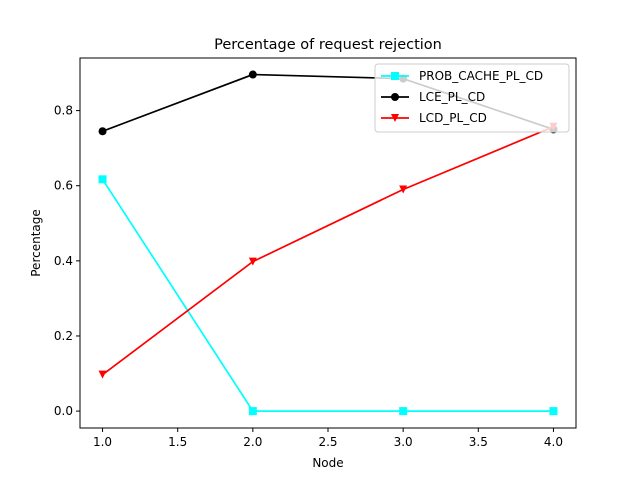 The height and width of the screenshot is (480, 640). I want to click on legend-entry: LCD_PL_CD, so click(434, 118).